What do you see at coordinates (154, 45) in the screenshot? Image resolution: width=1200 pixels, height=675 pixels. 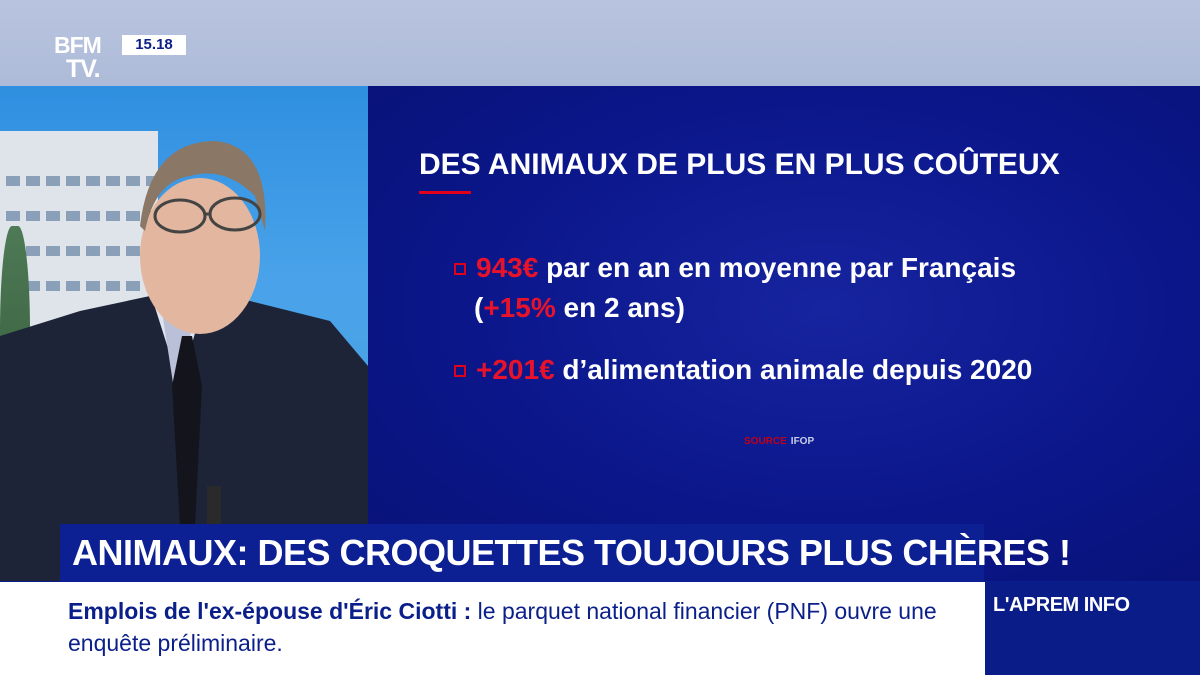 I see `clock: 15.18` at bounding box center [154, 45].